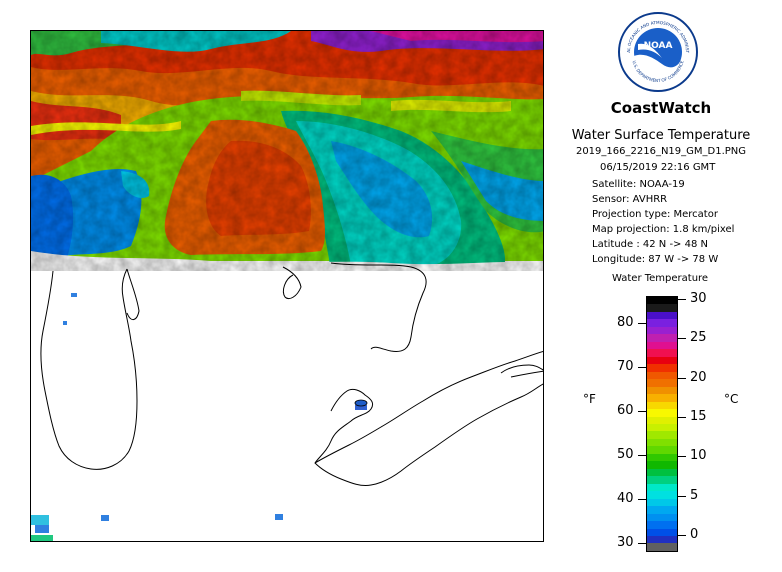 Image resolution: width=782 pixels, height=572 pixels. I want to click on longitude-range: Longitude: 87 W -> 78 W, so click(655, 259).